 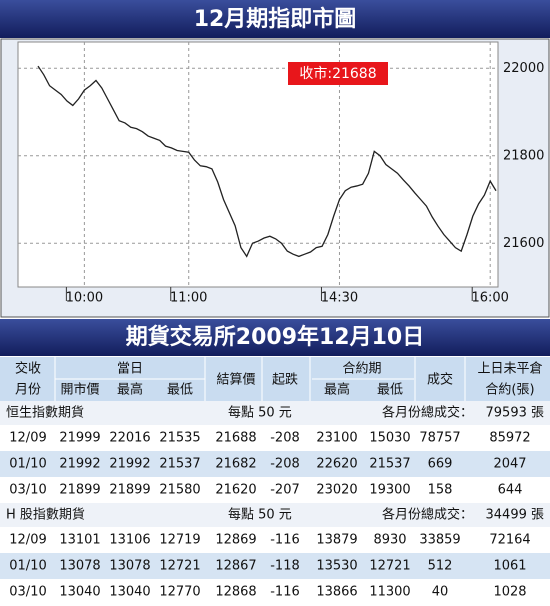 What do you see at coordinates (179, 490) in the screenshot?
I see `cell: 21580` at bounding box center [179, 490].